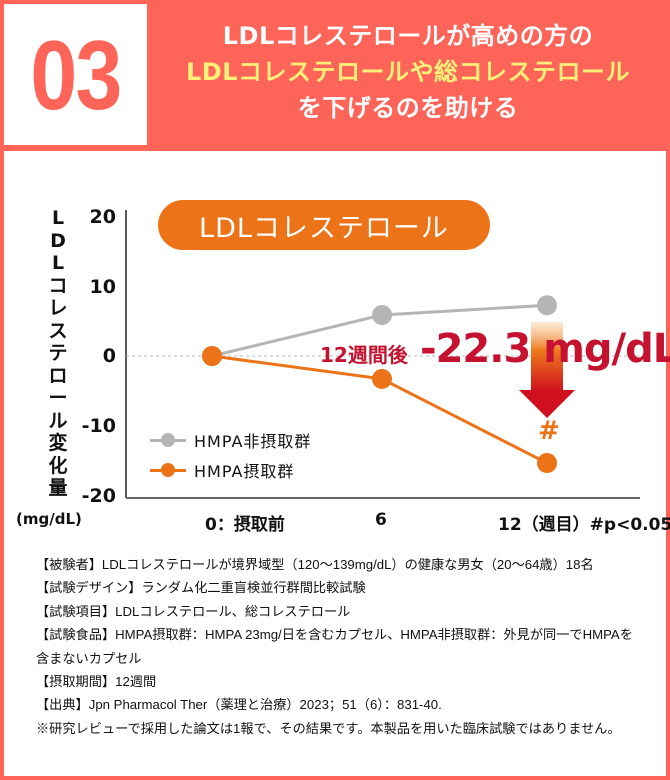 This screenshot has width=670, height=780. I want to click on annotation-reduction-value: -22.3 mg/dL, so click(545, 349).